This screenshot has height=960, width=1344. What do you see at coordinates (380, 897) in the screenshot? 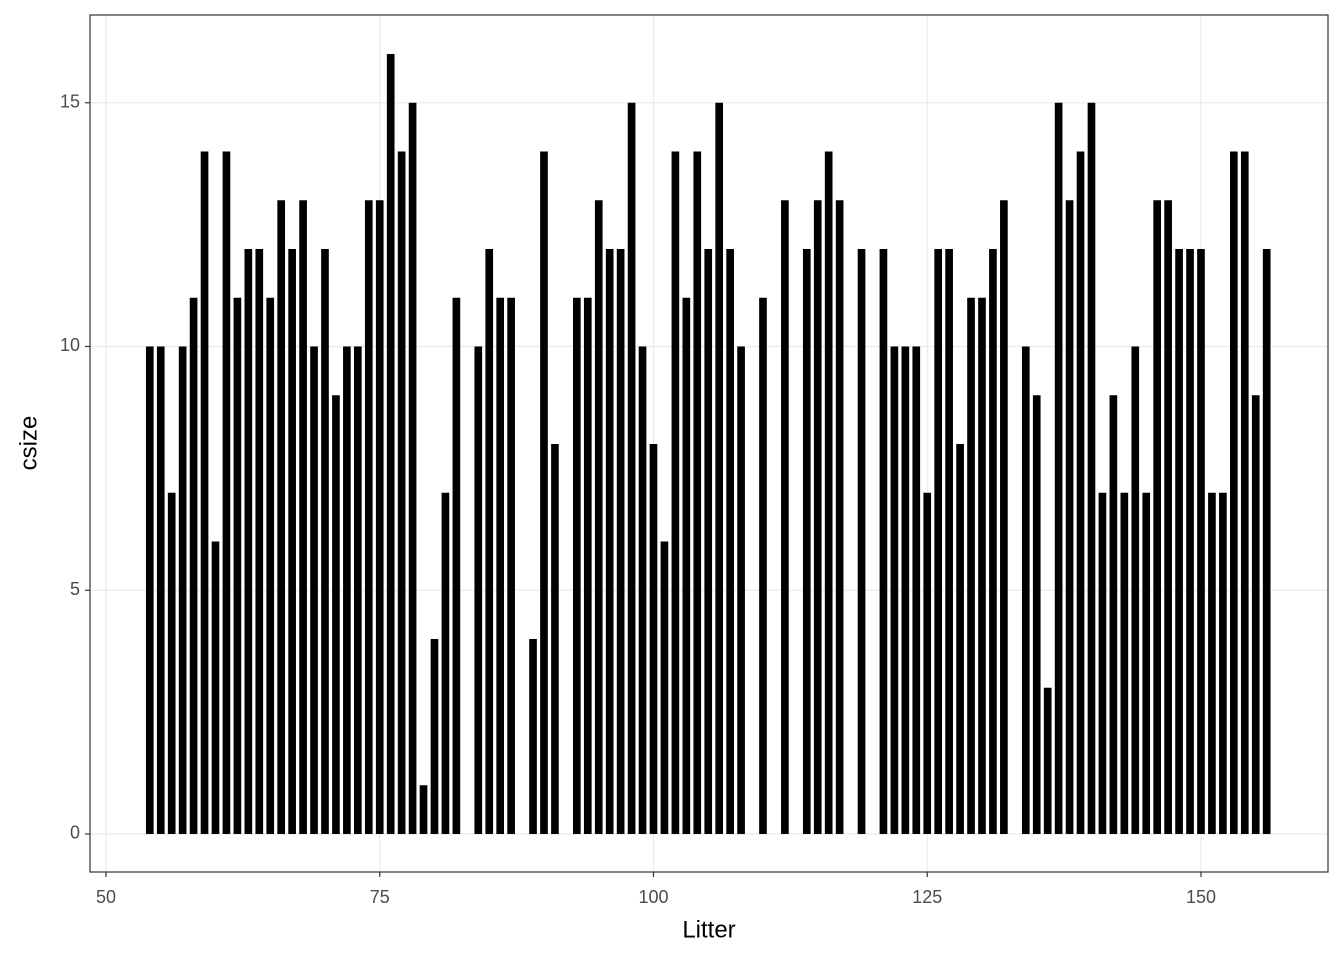
I see `x-tick-label: 75` at bounding box center [380, 897].